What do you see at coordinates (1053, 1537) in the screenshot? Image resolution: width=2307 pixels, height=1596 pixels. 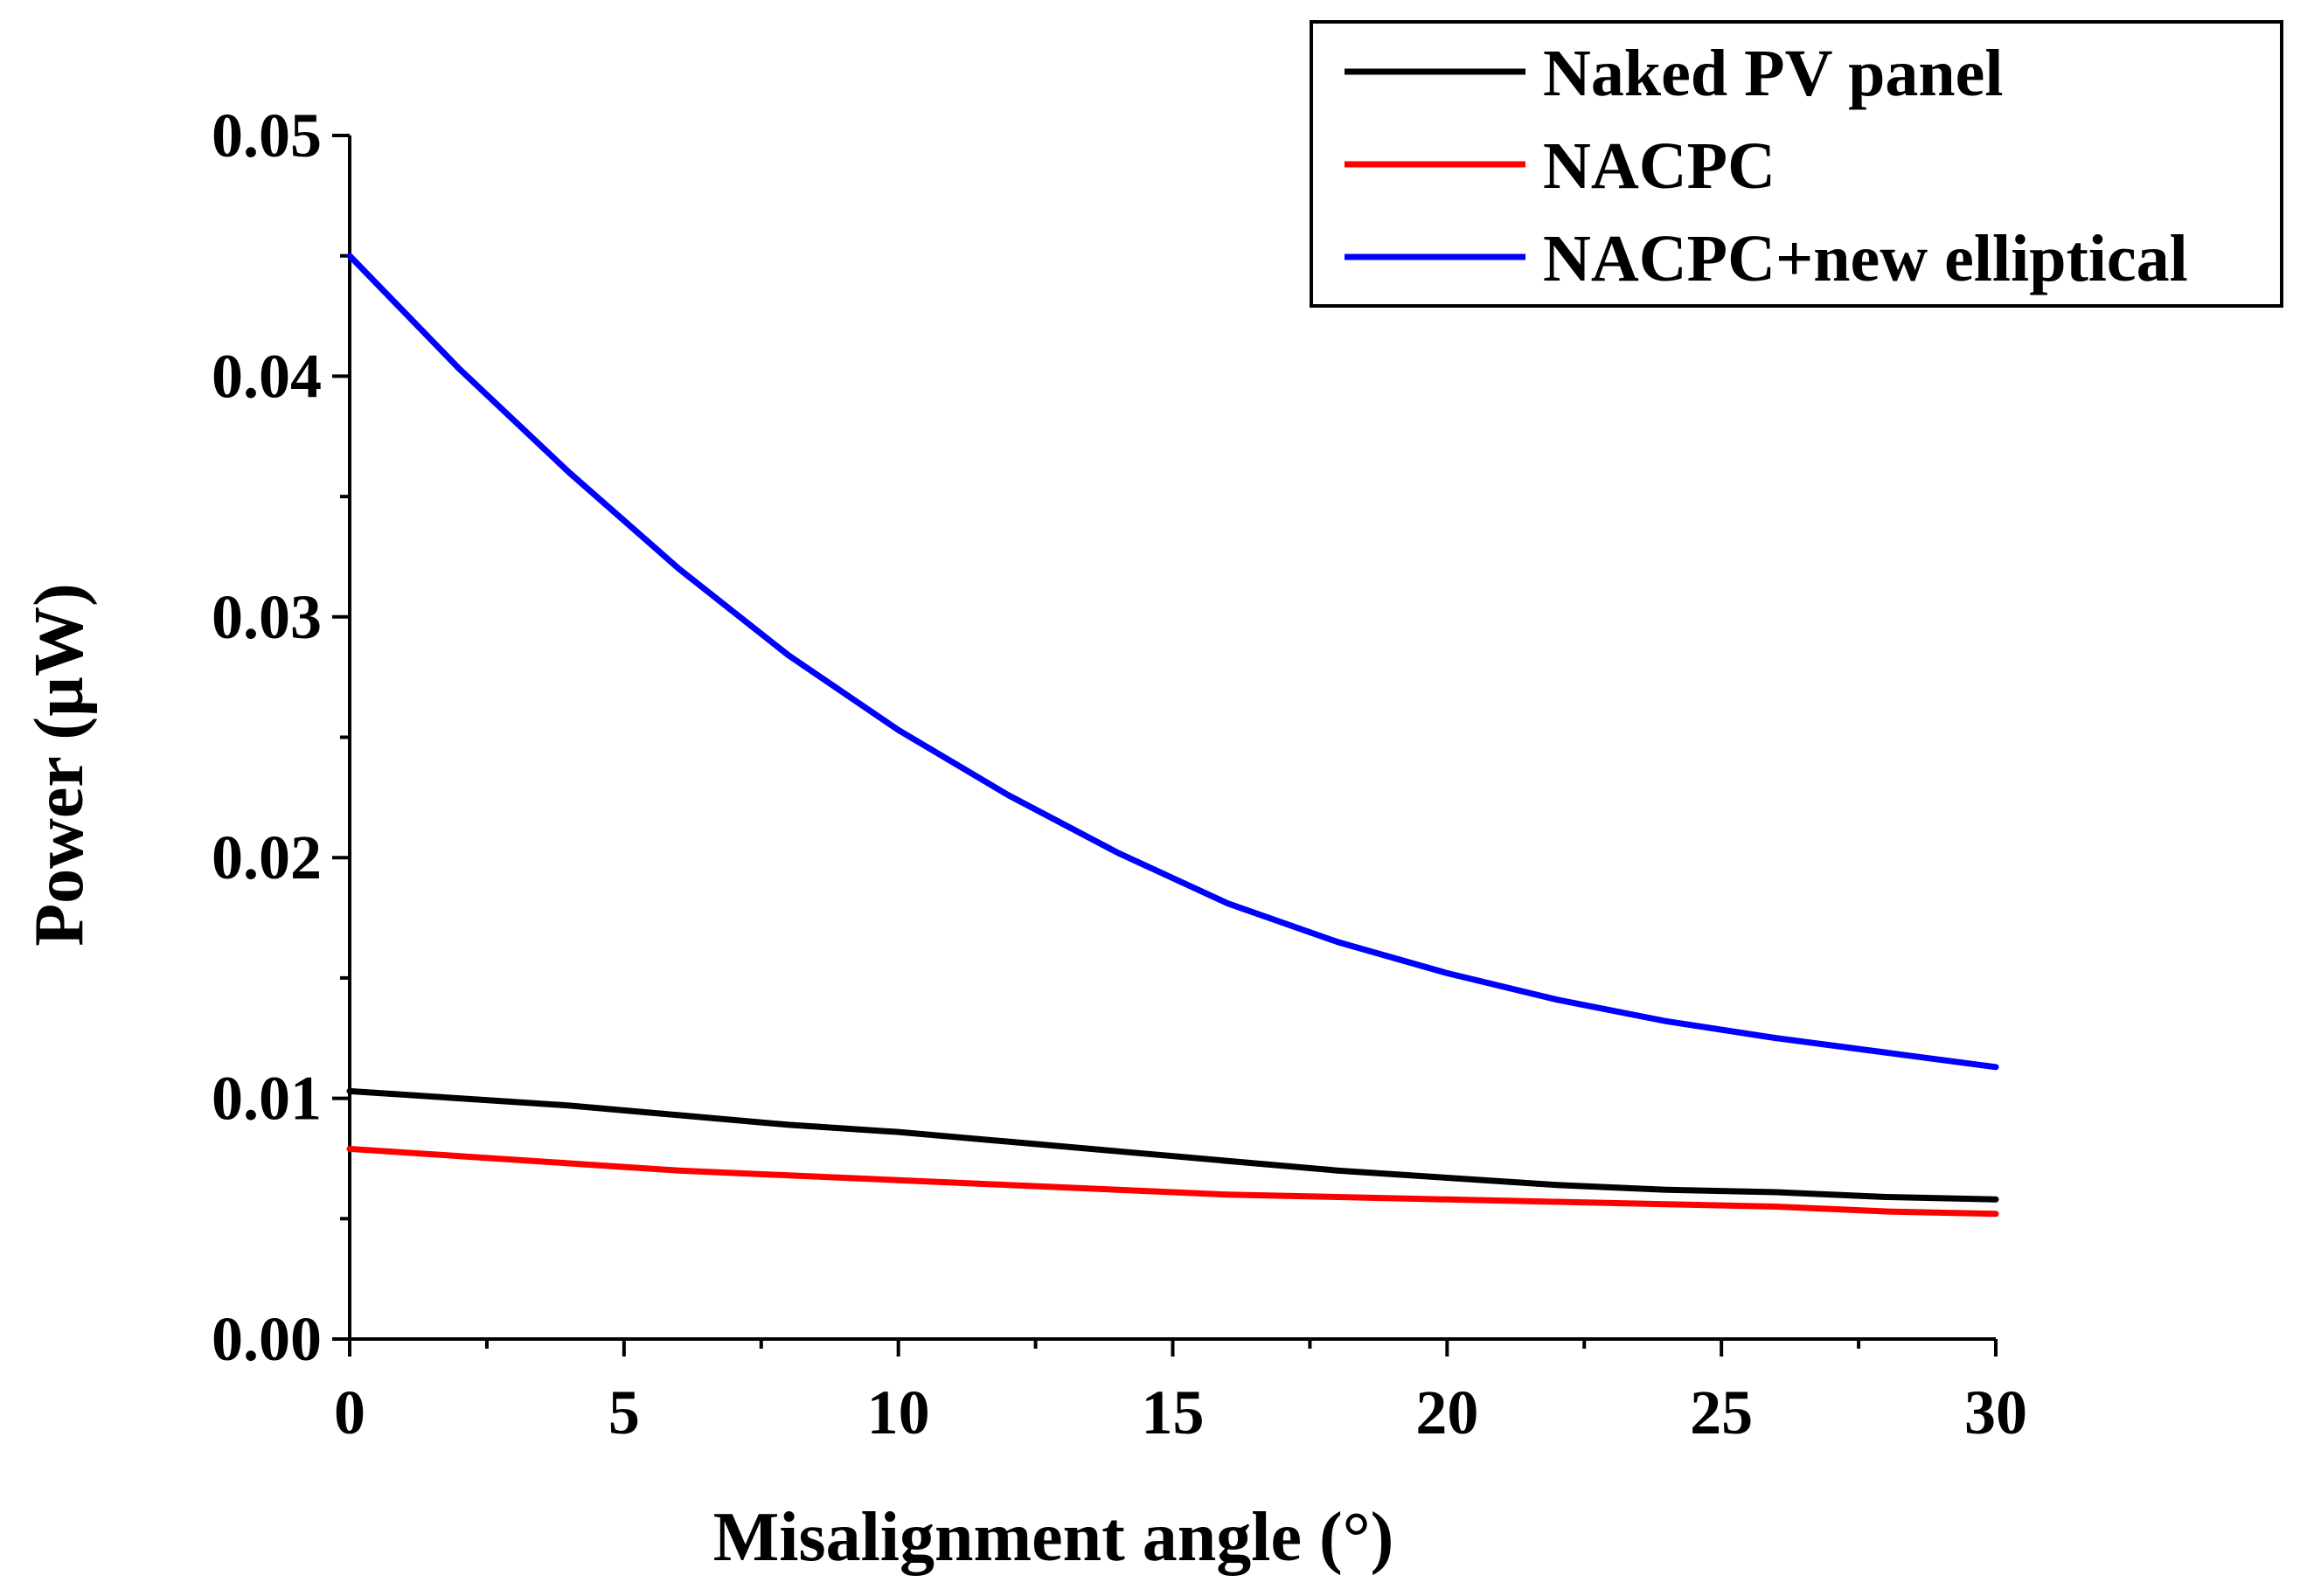 I see `x-axis-title: Misalignment angle (°)` at bounding box center [1053, 1537].